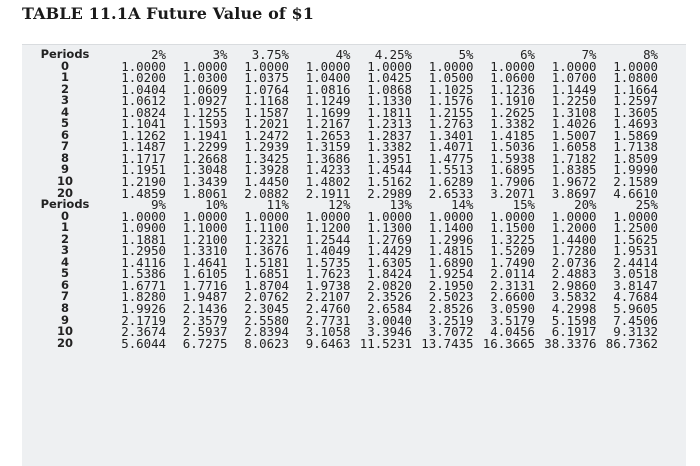  I want to click on value-cell: 1.4693, so click(635, 124).